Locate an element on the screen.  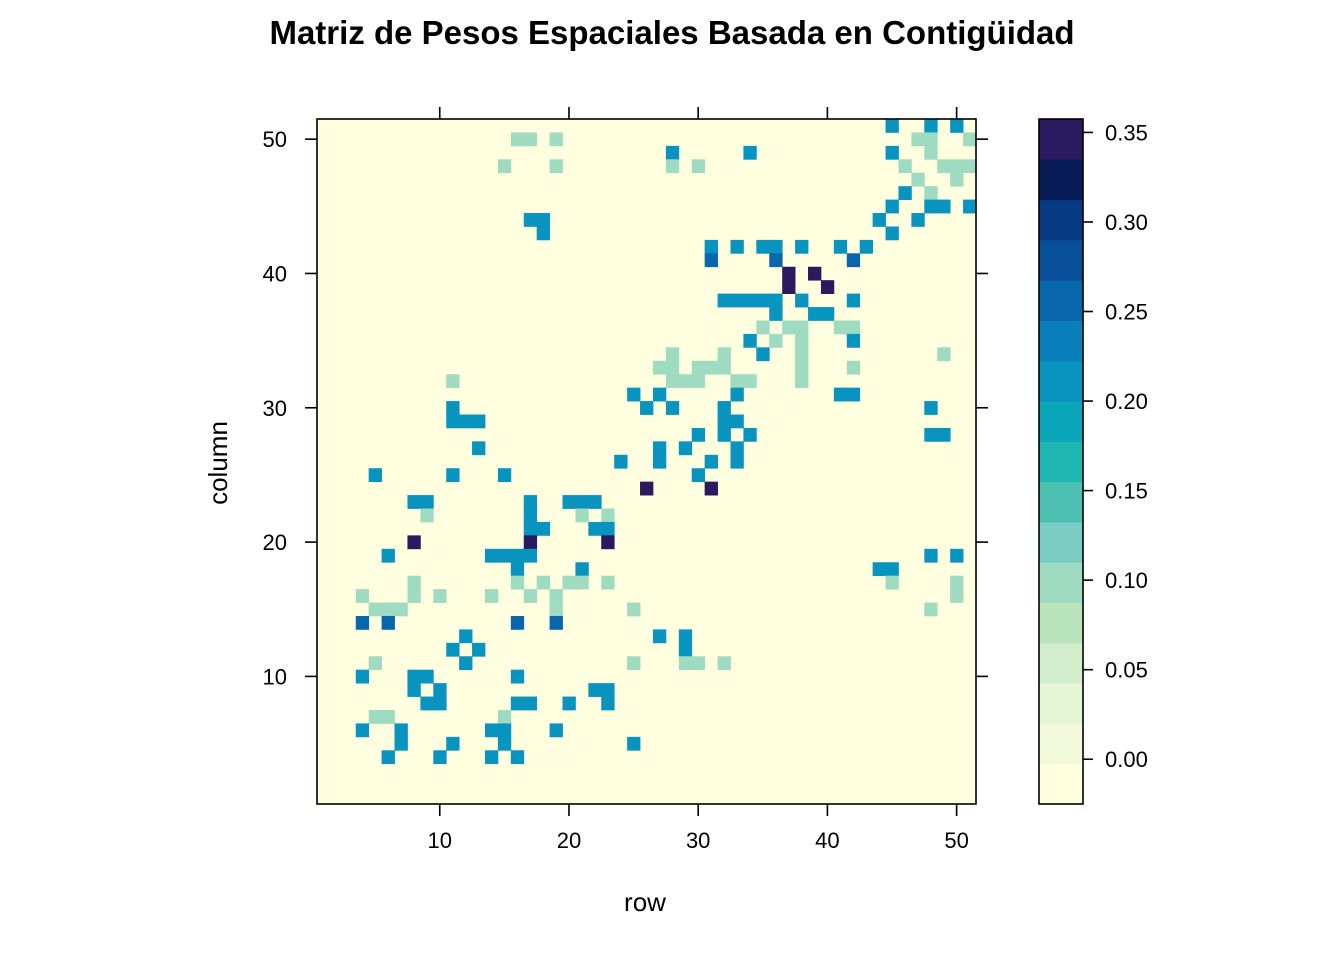
x-tick-label: 30 is located at coordinates (698, 840).